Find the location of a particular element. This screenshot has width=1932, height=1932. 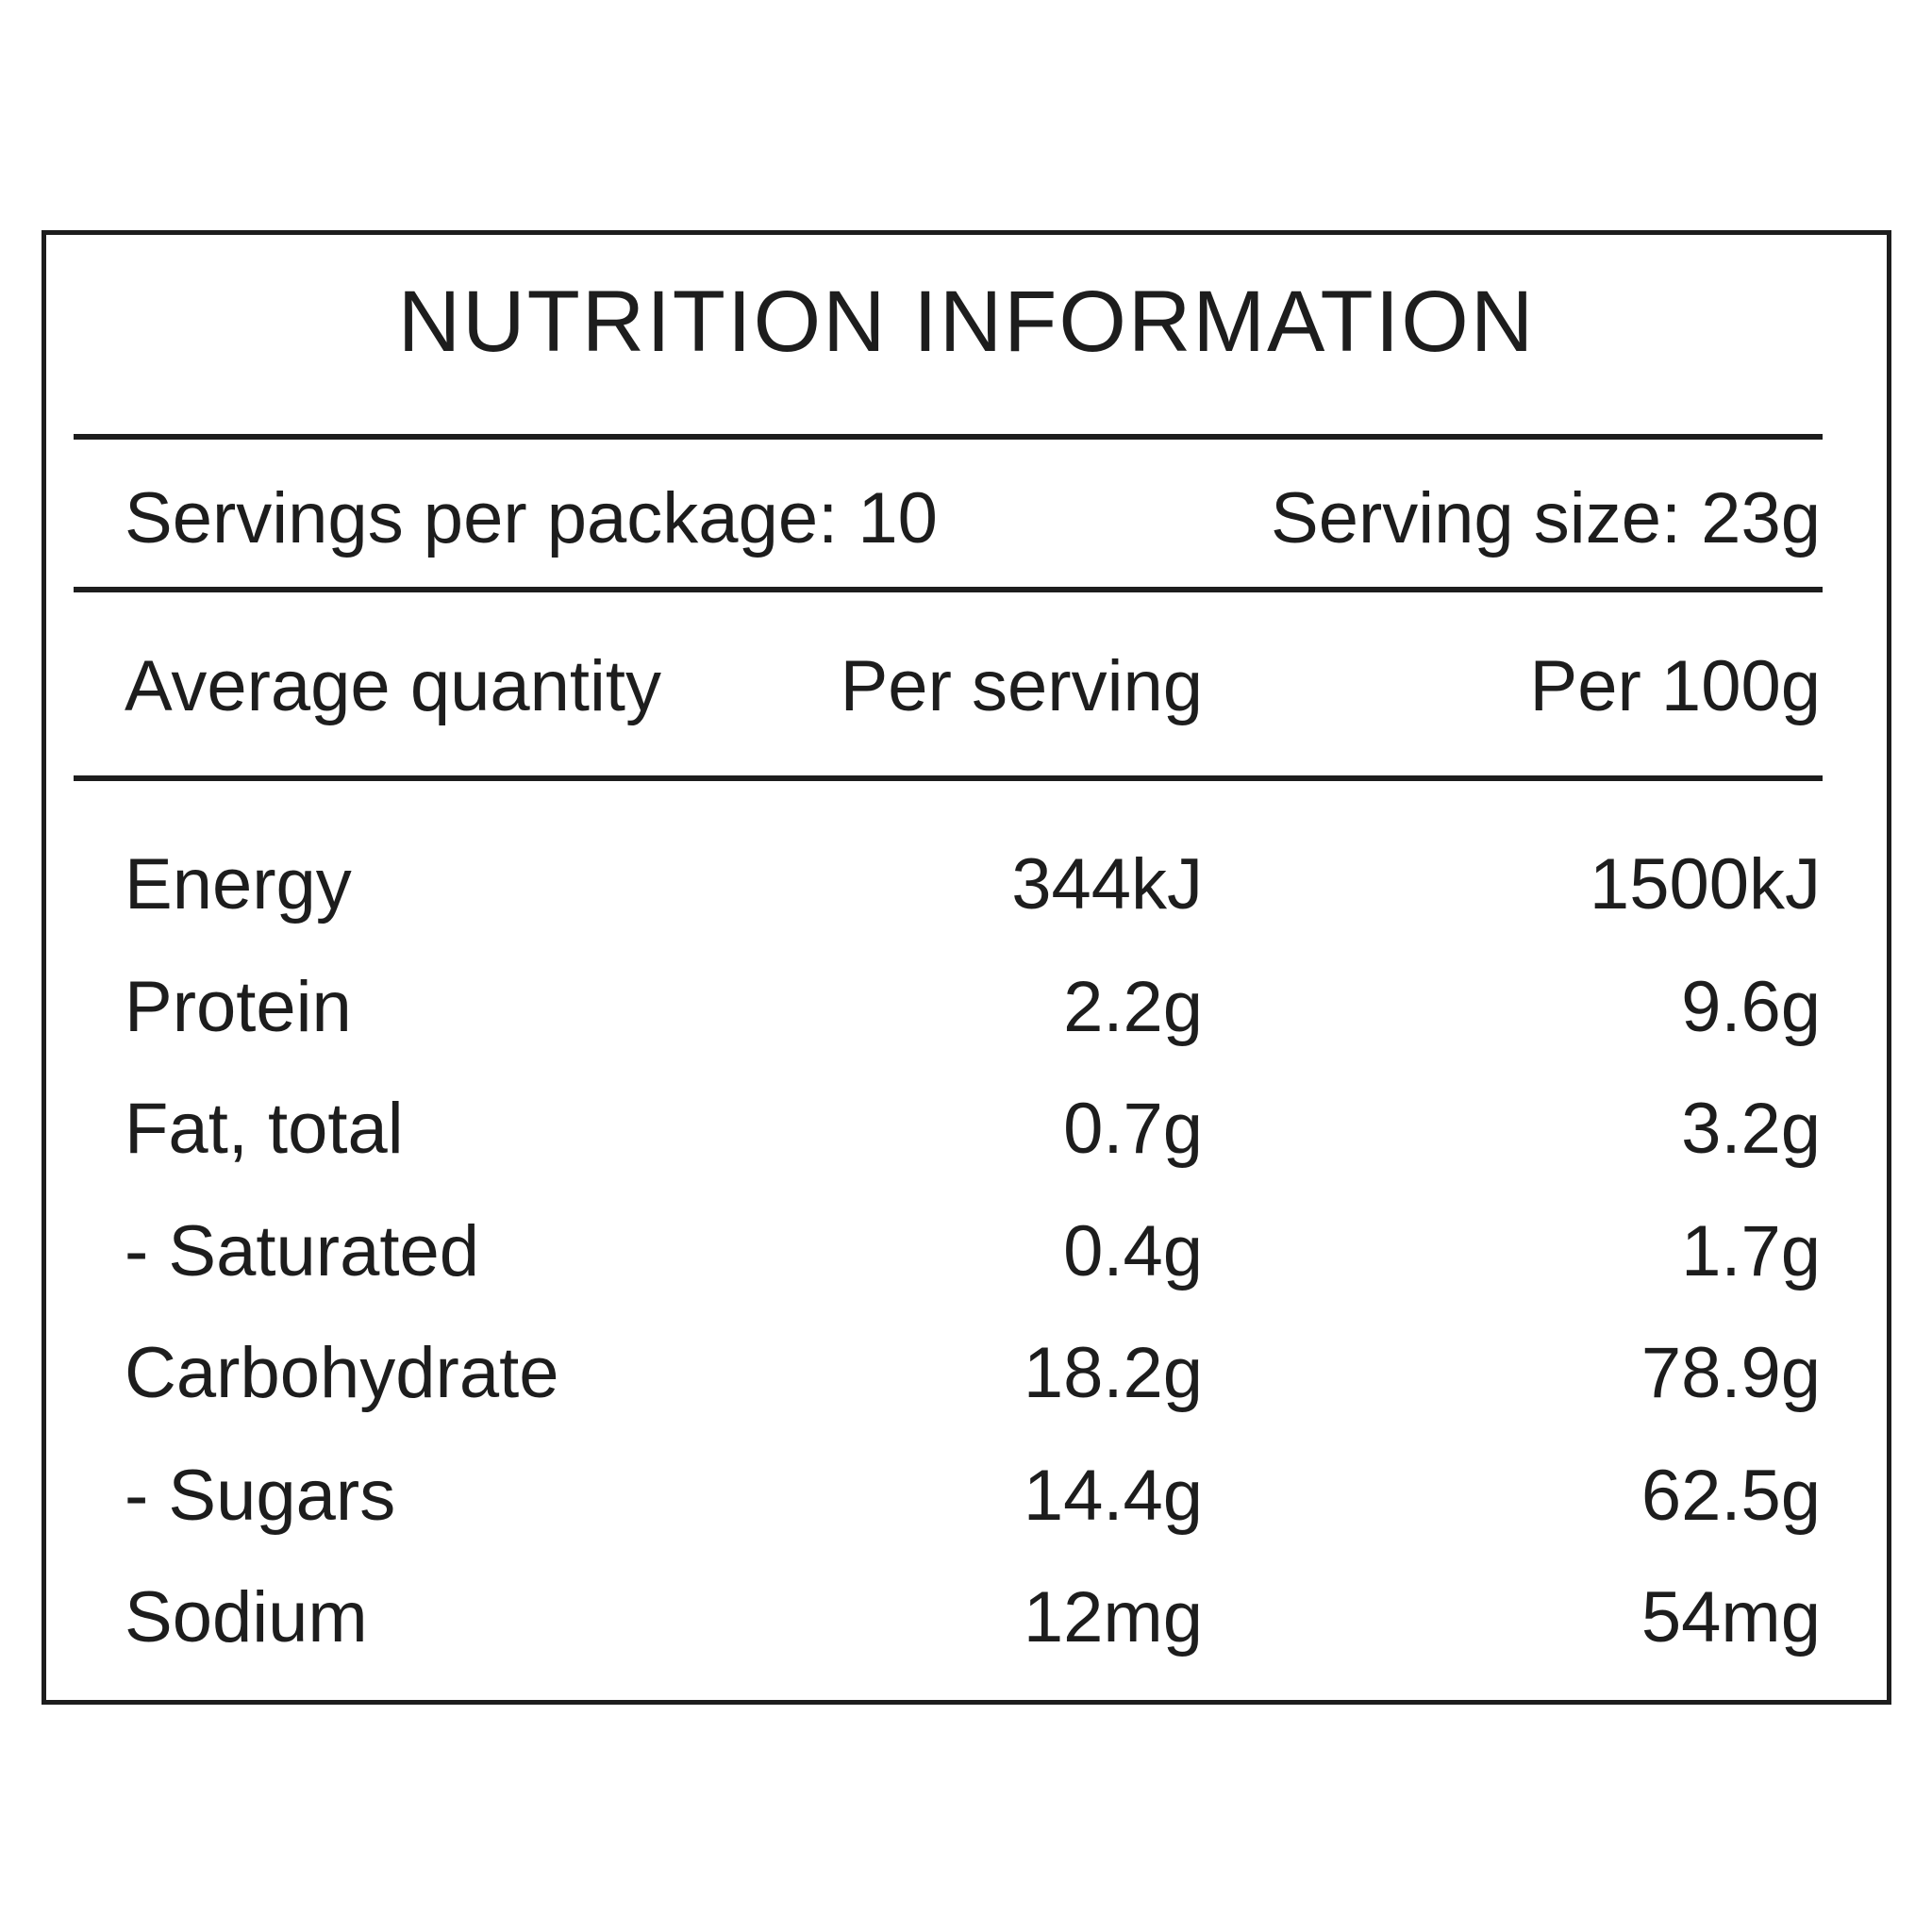

per-100g-value: 62.5g is located at coordinates (1731, 1496).